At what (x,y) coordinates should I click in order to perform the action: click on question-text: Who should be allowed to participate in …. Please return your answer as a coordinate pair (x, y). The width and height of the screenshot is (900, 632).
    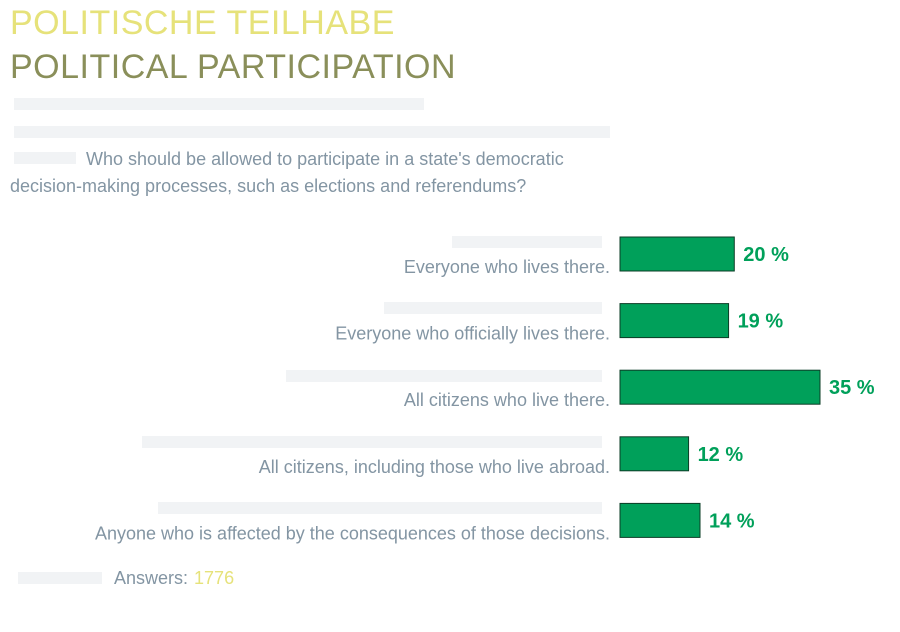
    Looking at the image, I should click on (320, 173).